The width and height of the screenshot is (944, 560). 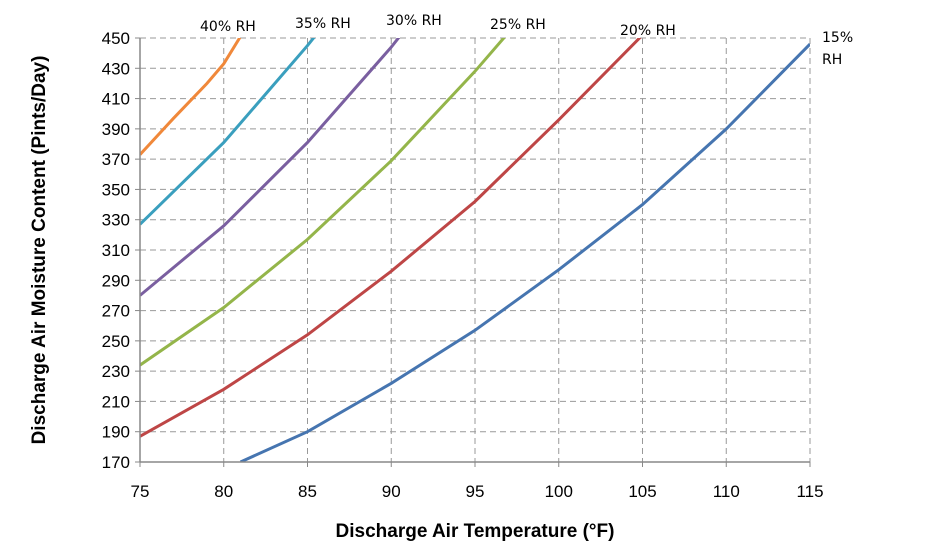 I want to click on series-line-35-rh, so click(x=228, y=132).